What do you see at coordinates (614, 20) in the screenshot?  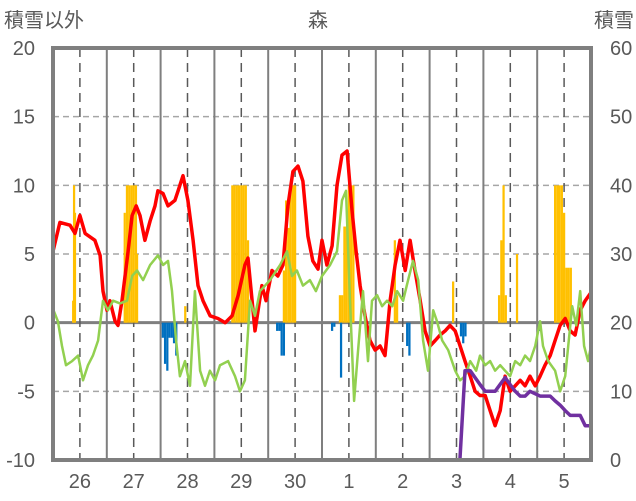 I see `right-axis-title: 積雪` at bounding box center [614, 20].